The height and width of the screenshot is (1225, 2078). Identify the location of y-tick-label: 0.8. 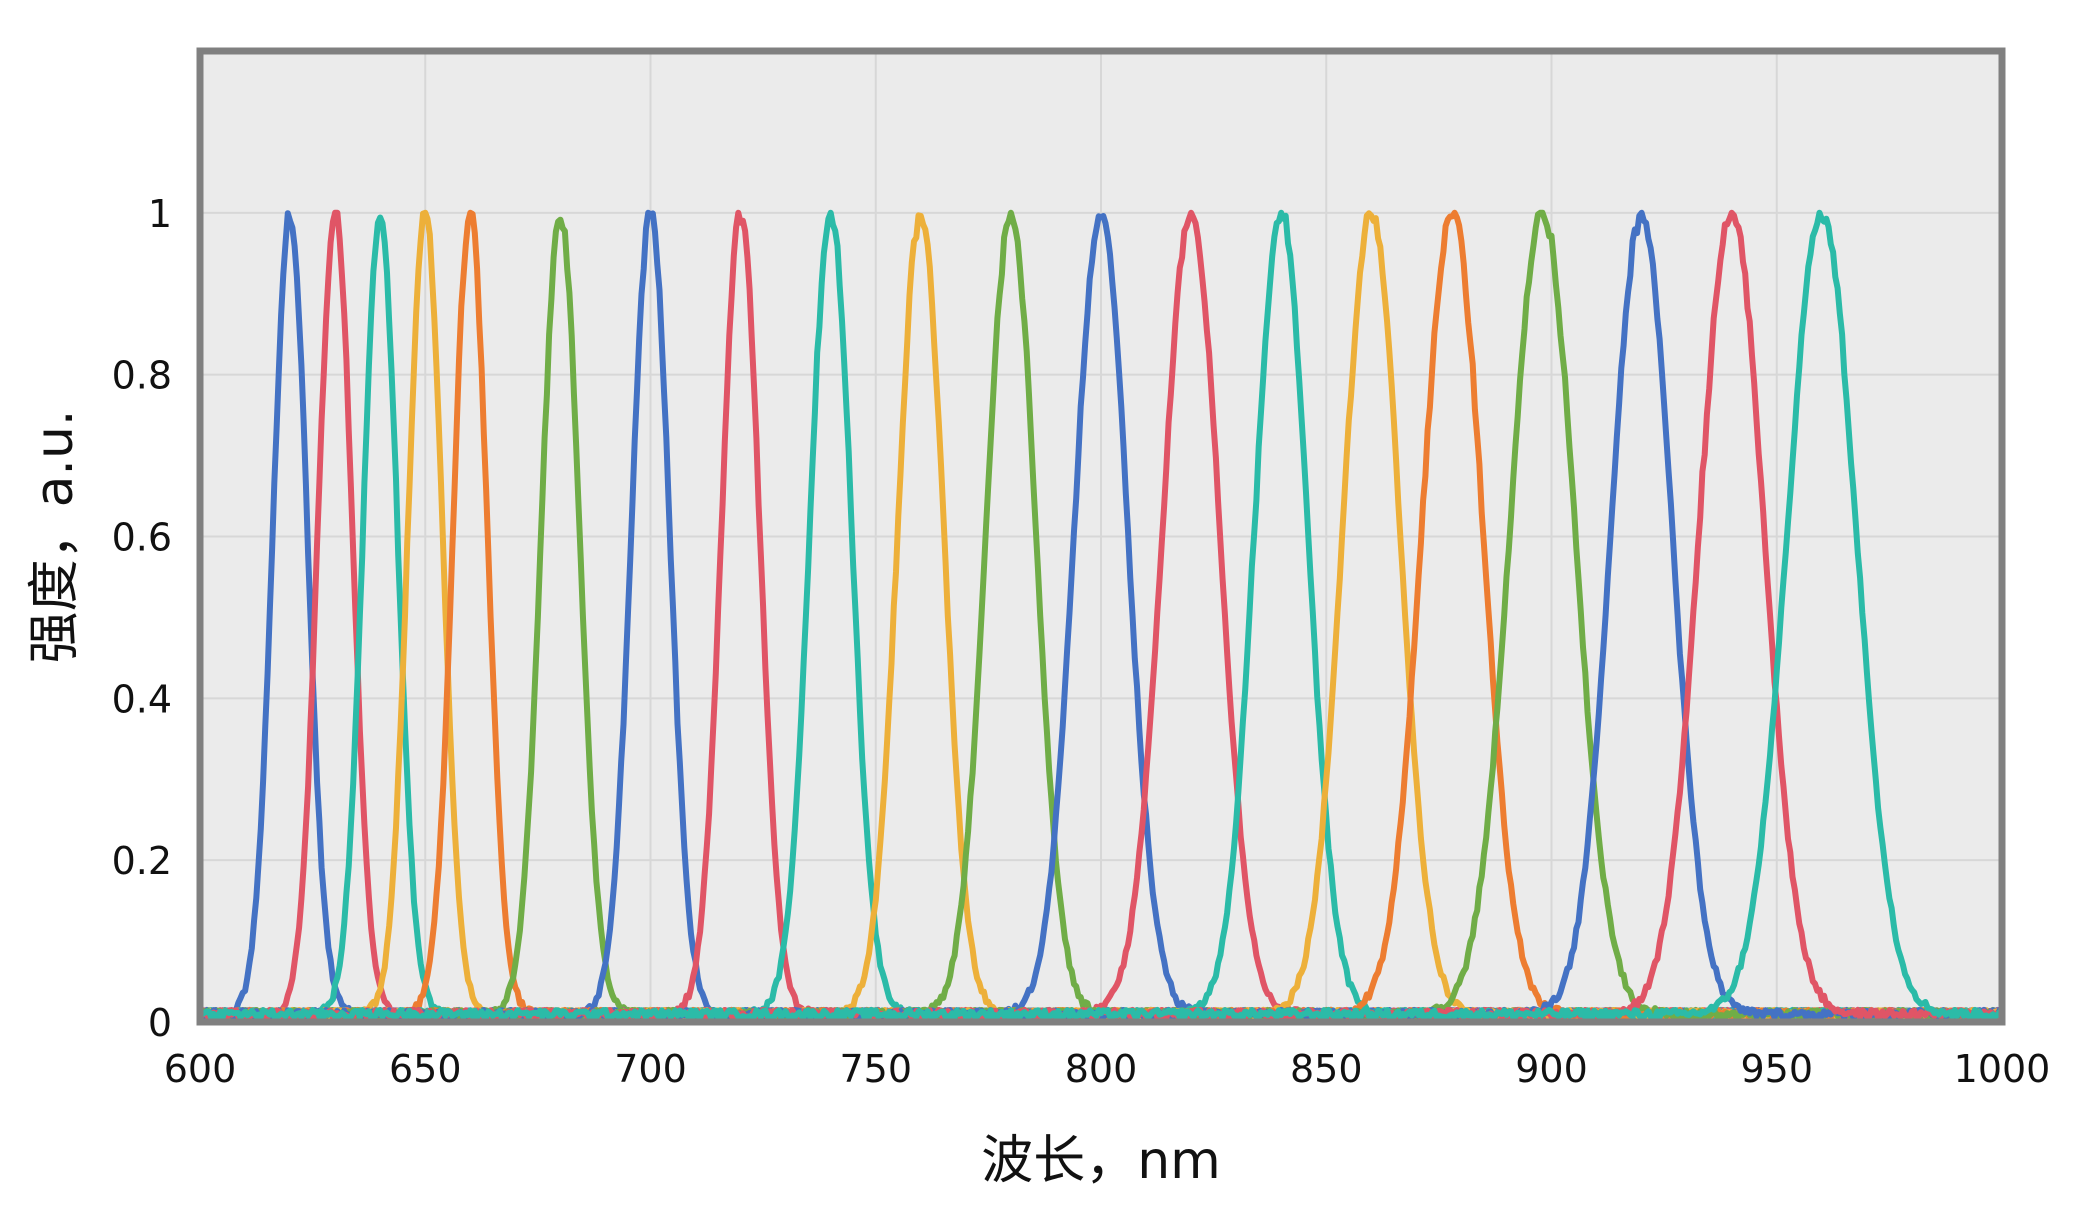
(142, 376).